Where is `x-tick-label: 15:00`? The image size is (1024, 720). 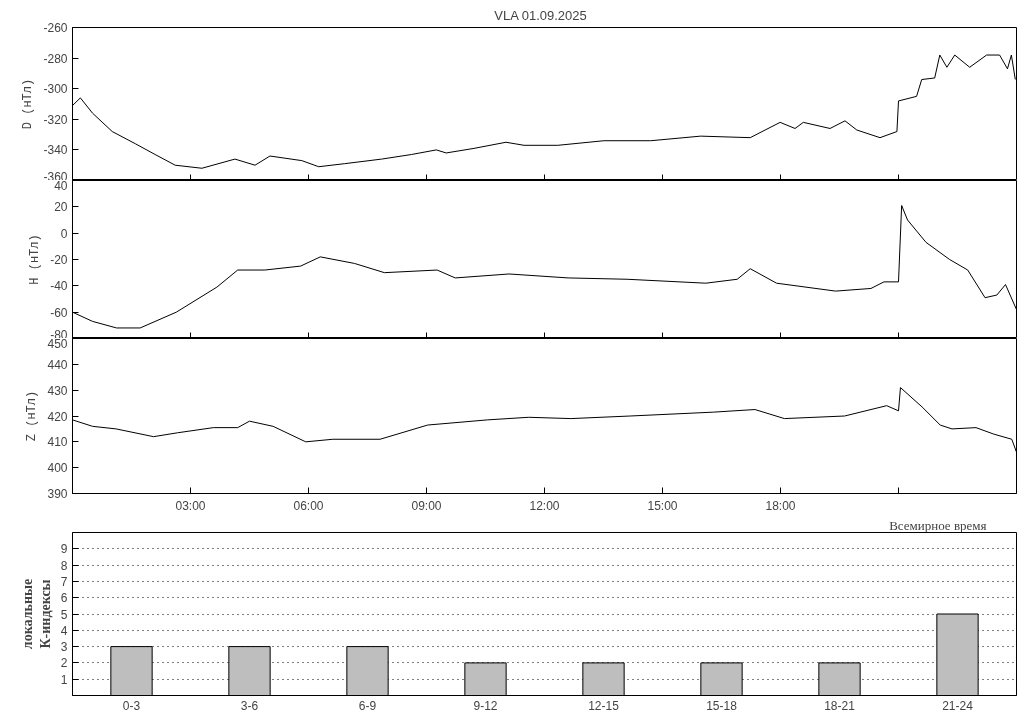
x-tick-label: 15:00 is located at coordinates (662, 505).